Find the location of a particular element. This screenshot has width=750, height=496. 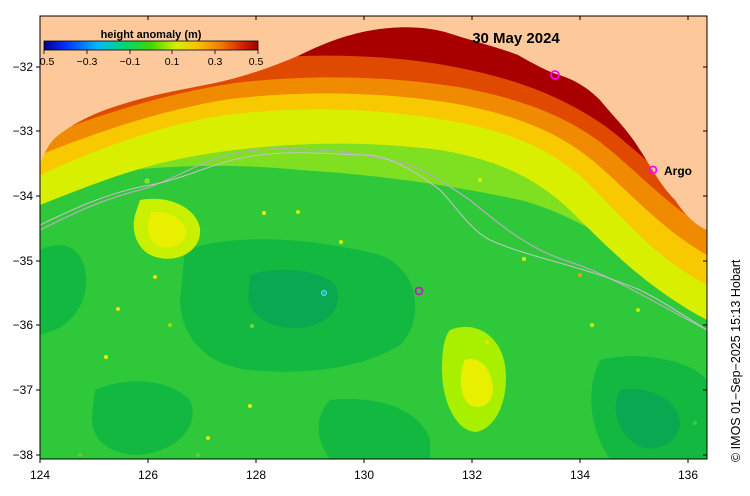

contour-high-southcentral-core is located at coordinates (476, 383).